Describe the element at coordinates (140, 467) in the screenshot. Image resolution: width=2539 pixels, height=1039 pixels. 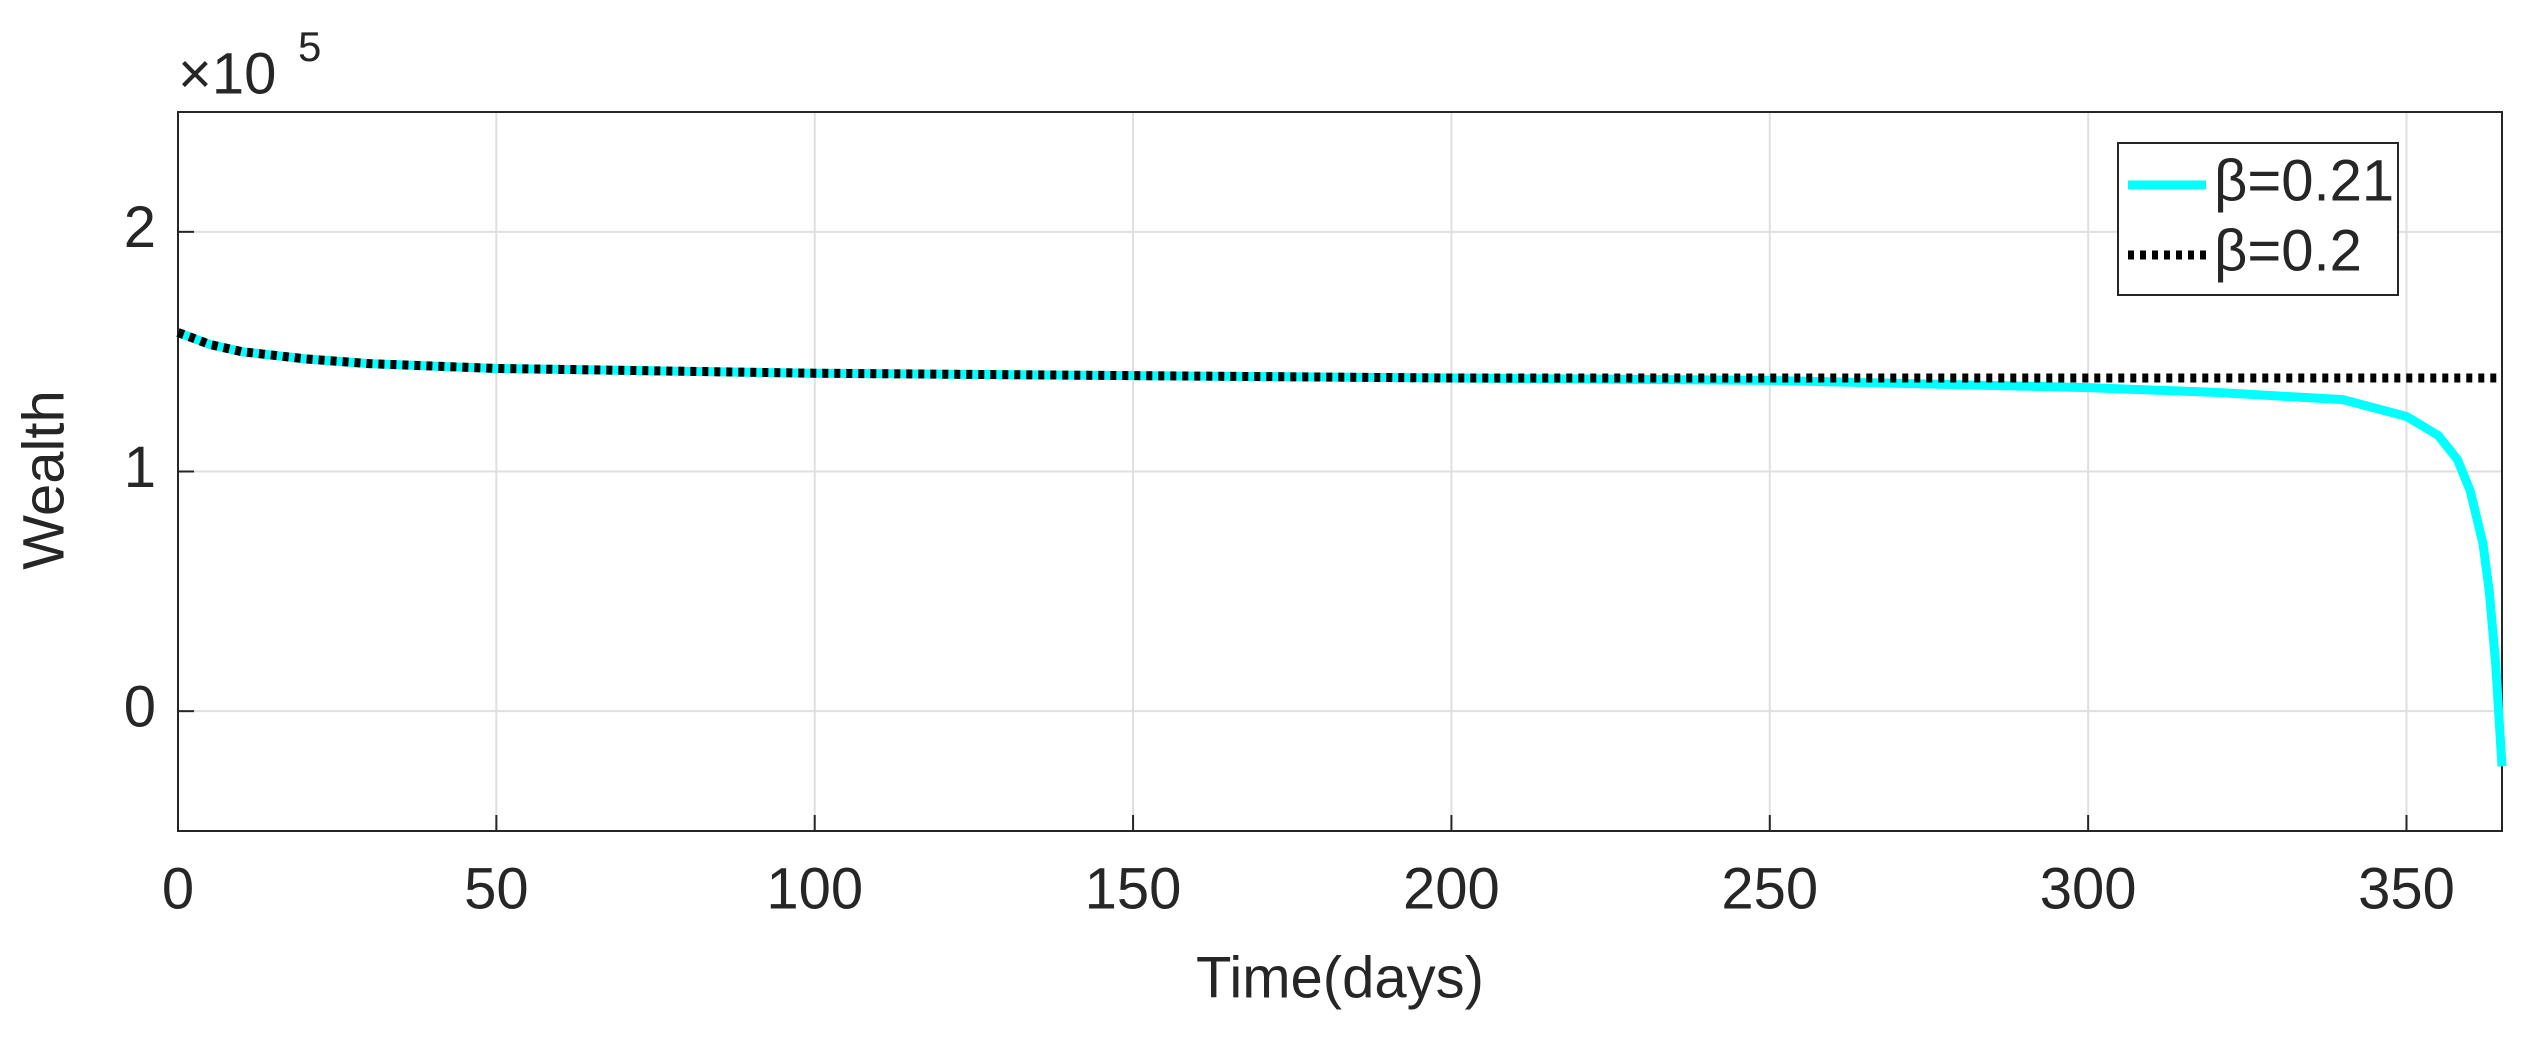
I see `y-tick-label: 1` at that location.